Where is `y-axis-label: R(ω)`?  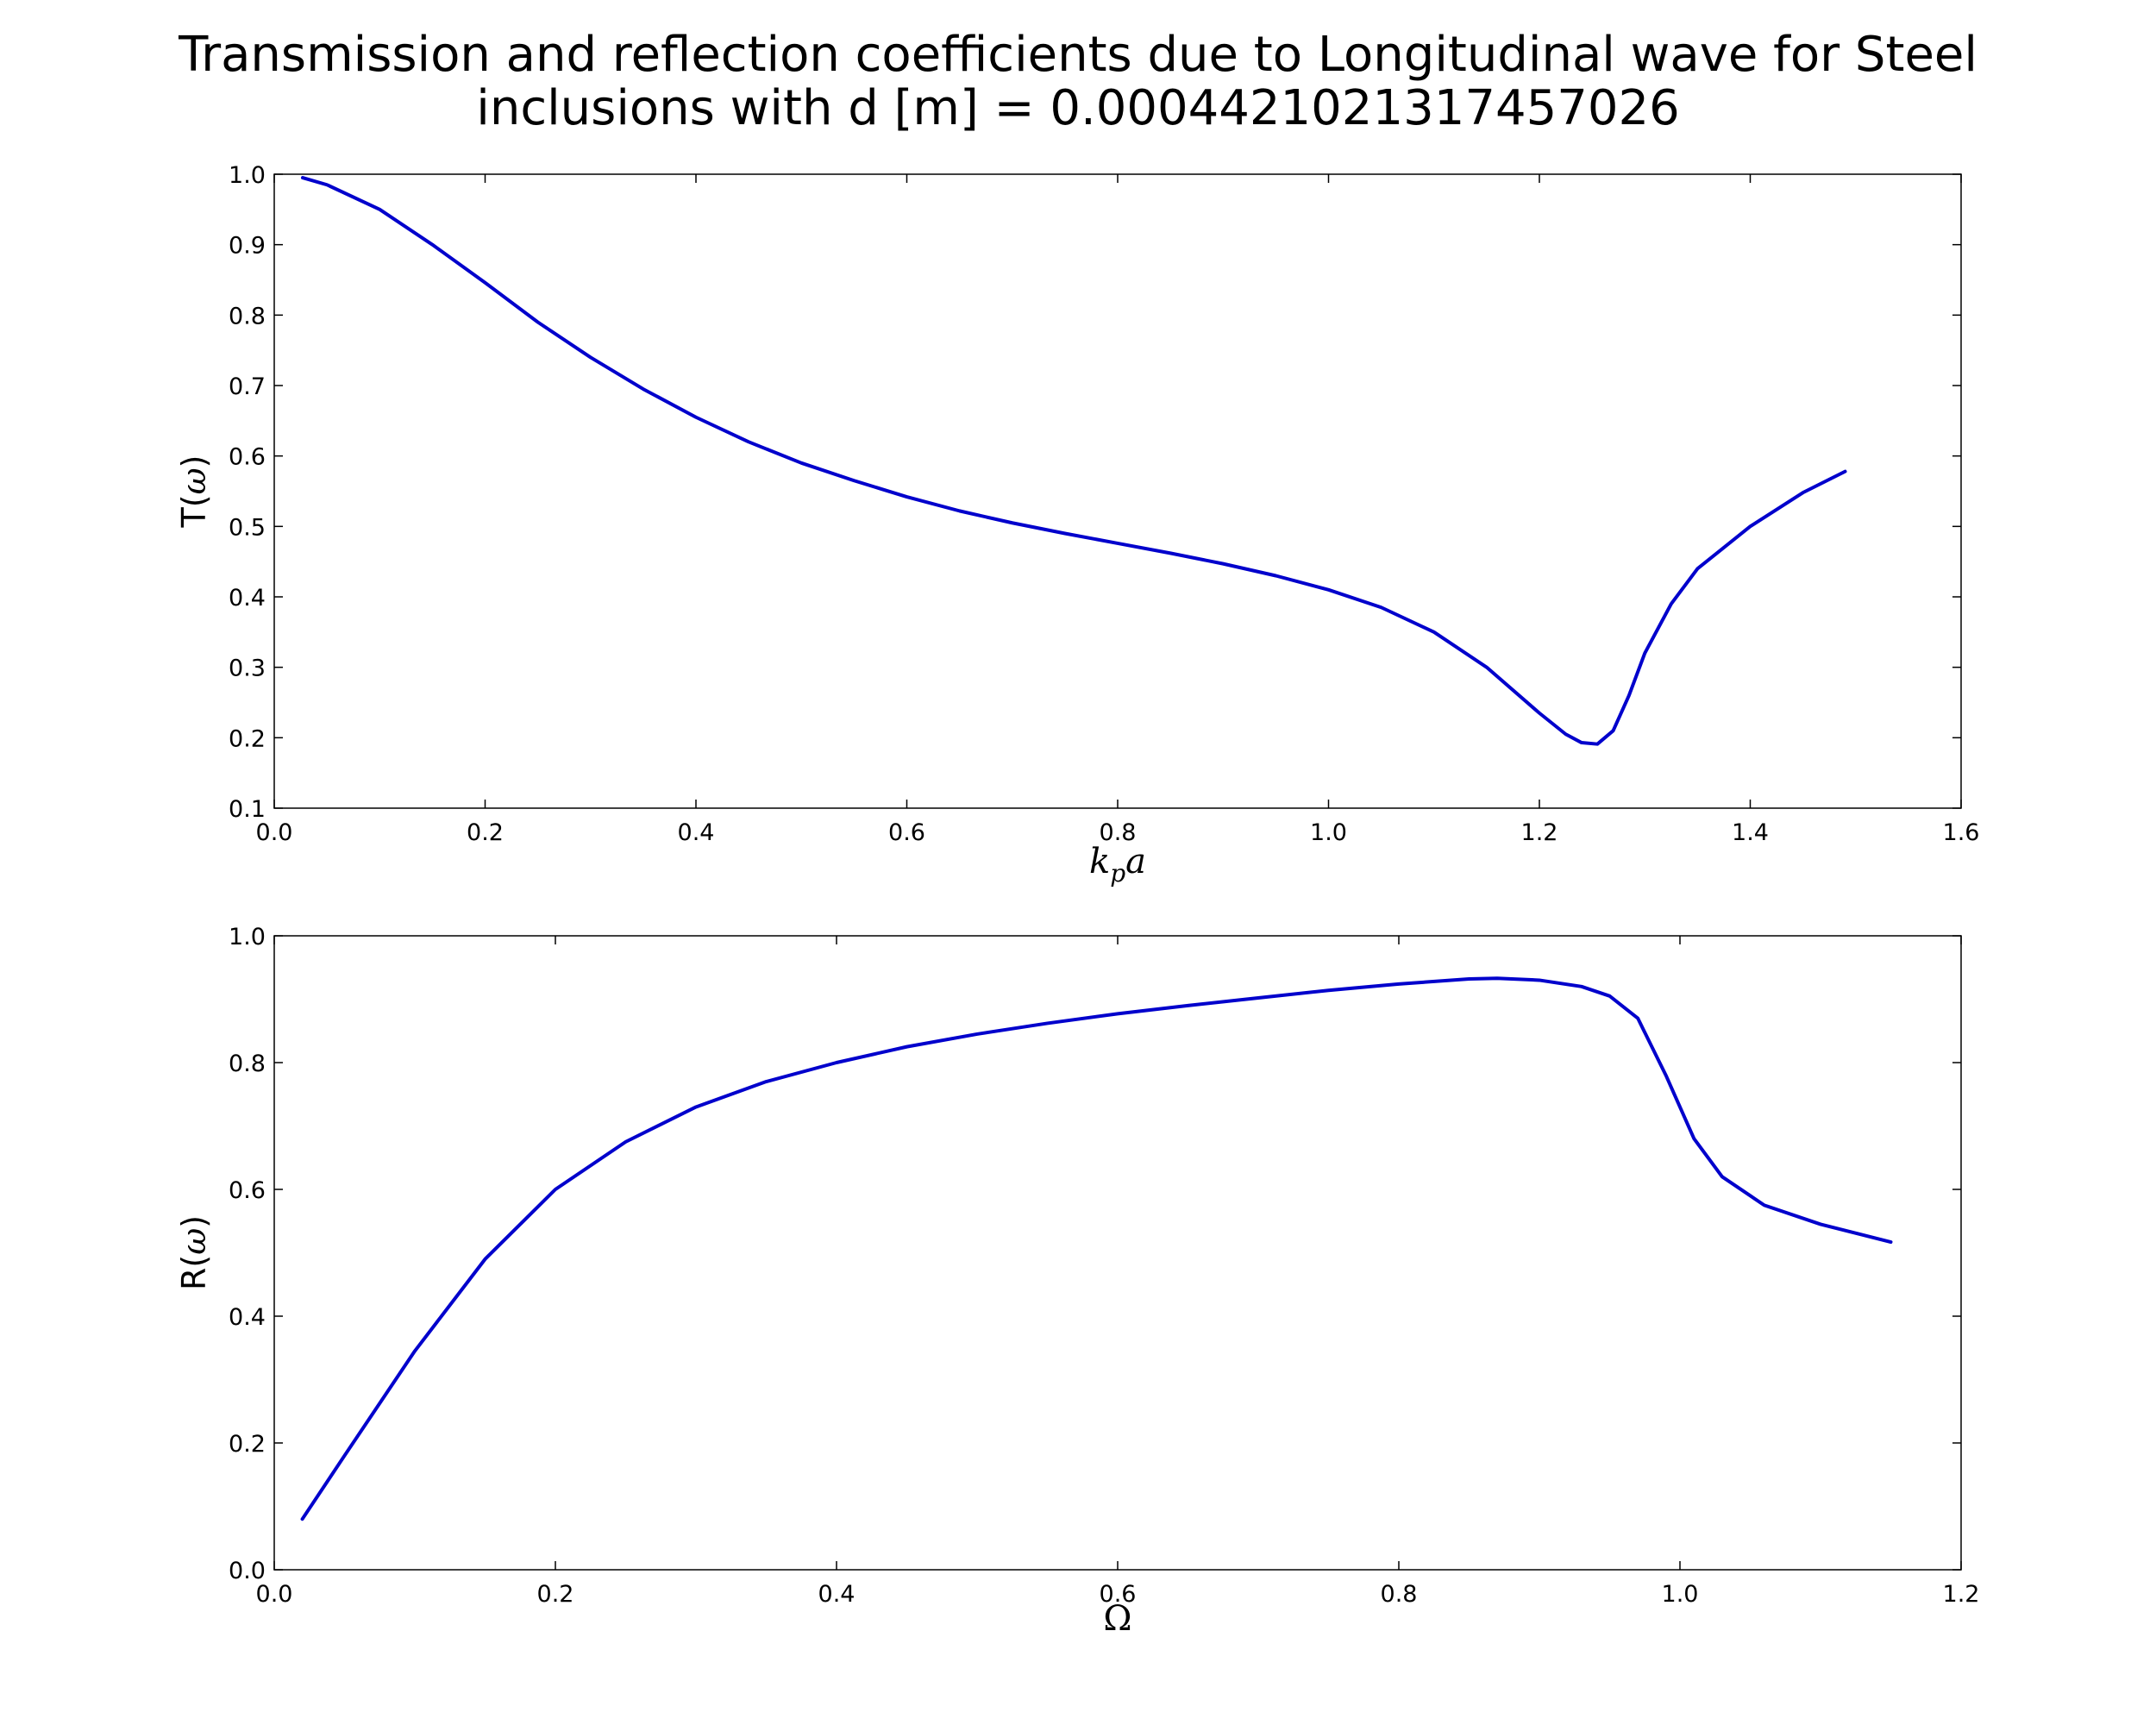 y-axis-label: R(ω) is located at coordinates (194, 1252).